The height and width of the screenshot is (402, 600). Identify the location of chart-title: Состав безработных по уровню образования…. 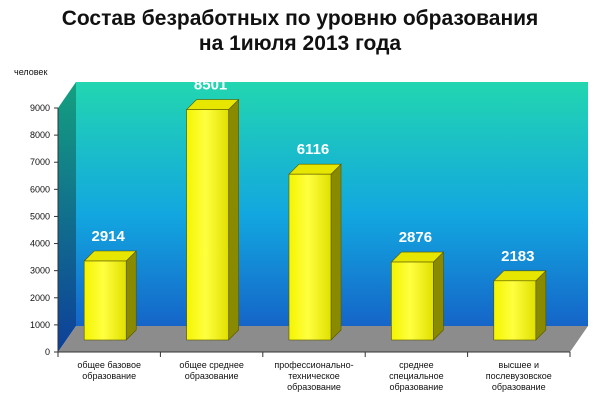
(300, 31).